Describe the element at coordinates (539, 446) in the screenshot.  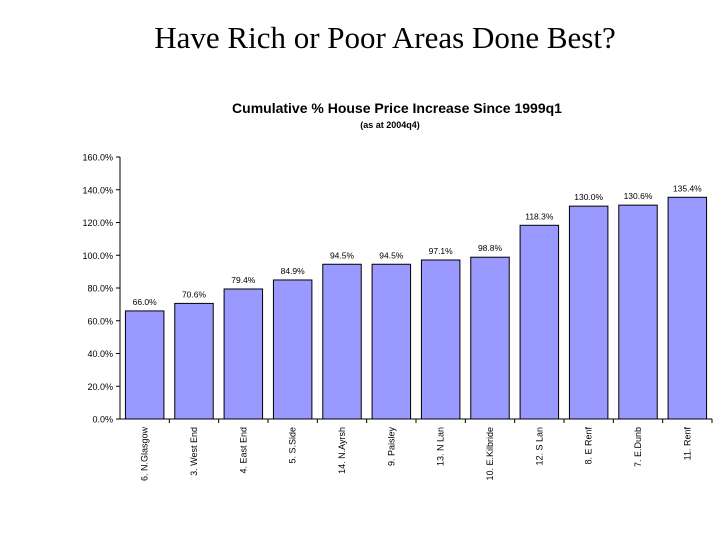
I see `category-label: 12. S Lan` at that location.